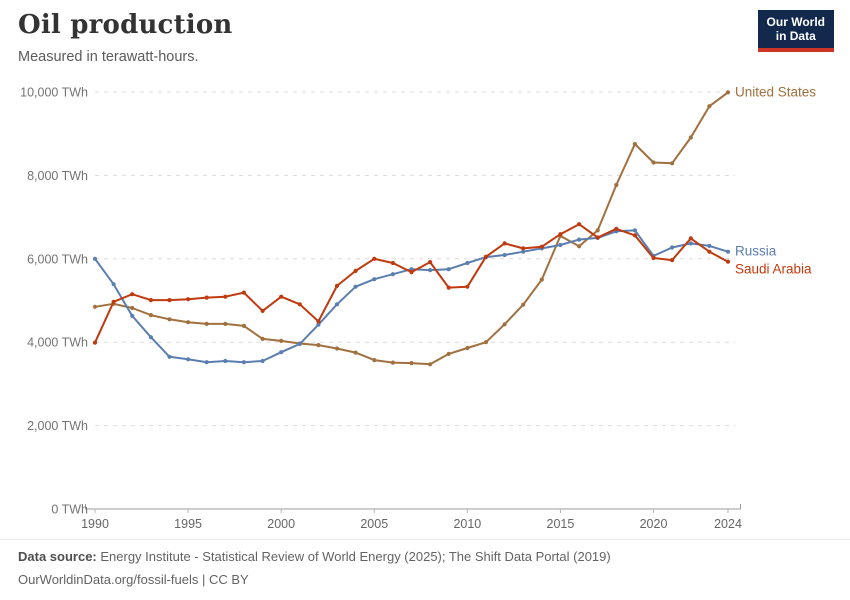 The height and width of the screenshot is (600, 850). I want to click on y-tick-label: 2,000 TWh, so click(57, 426).